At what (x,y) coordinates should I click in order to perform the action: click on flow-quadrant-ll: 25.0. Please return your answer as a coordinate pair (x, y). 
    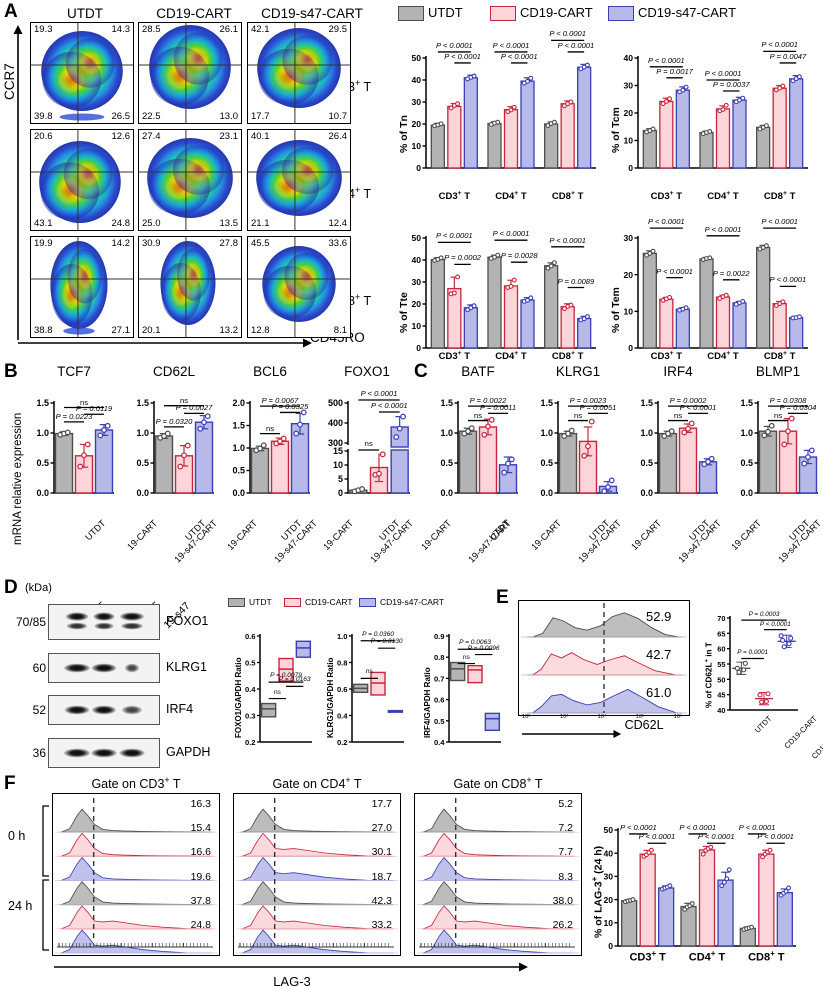
    Looking at the image, I should click on (151, 223).